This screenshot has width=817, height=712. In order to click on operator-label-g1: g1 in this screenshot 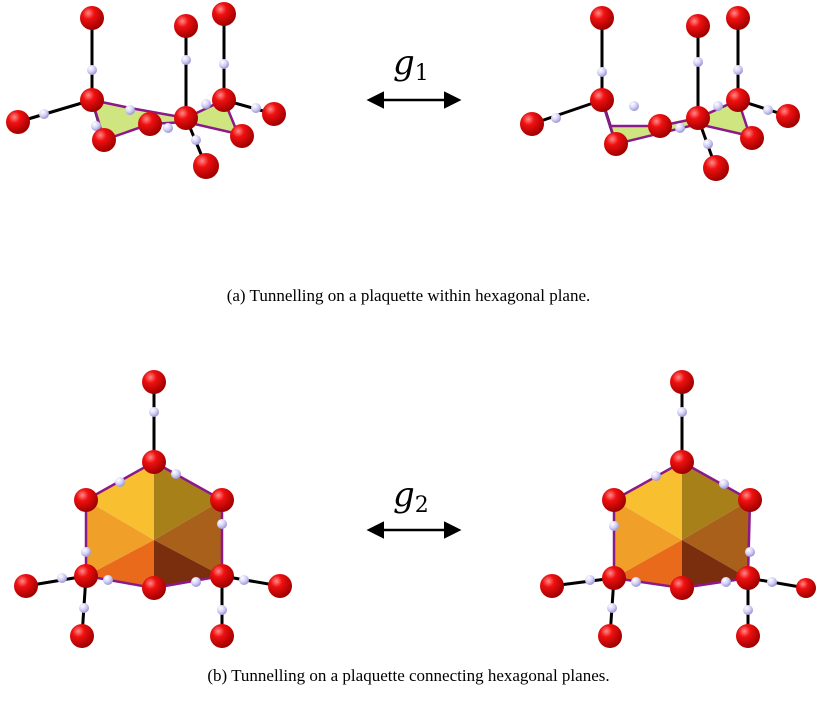, I will do `click(411, 65)`.